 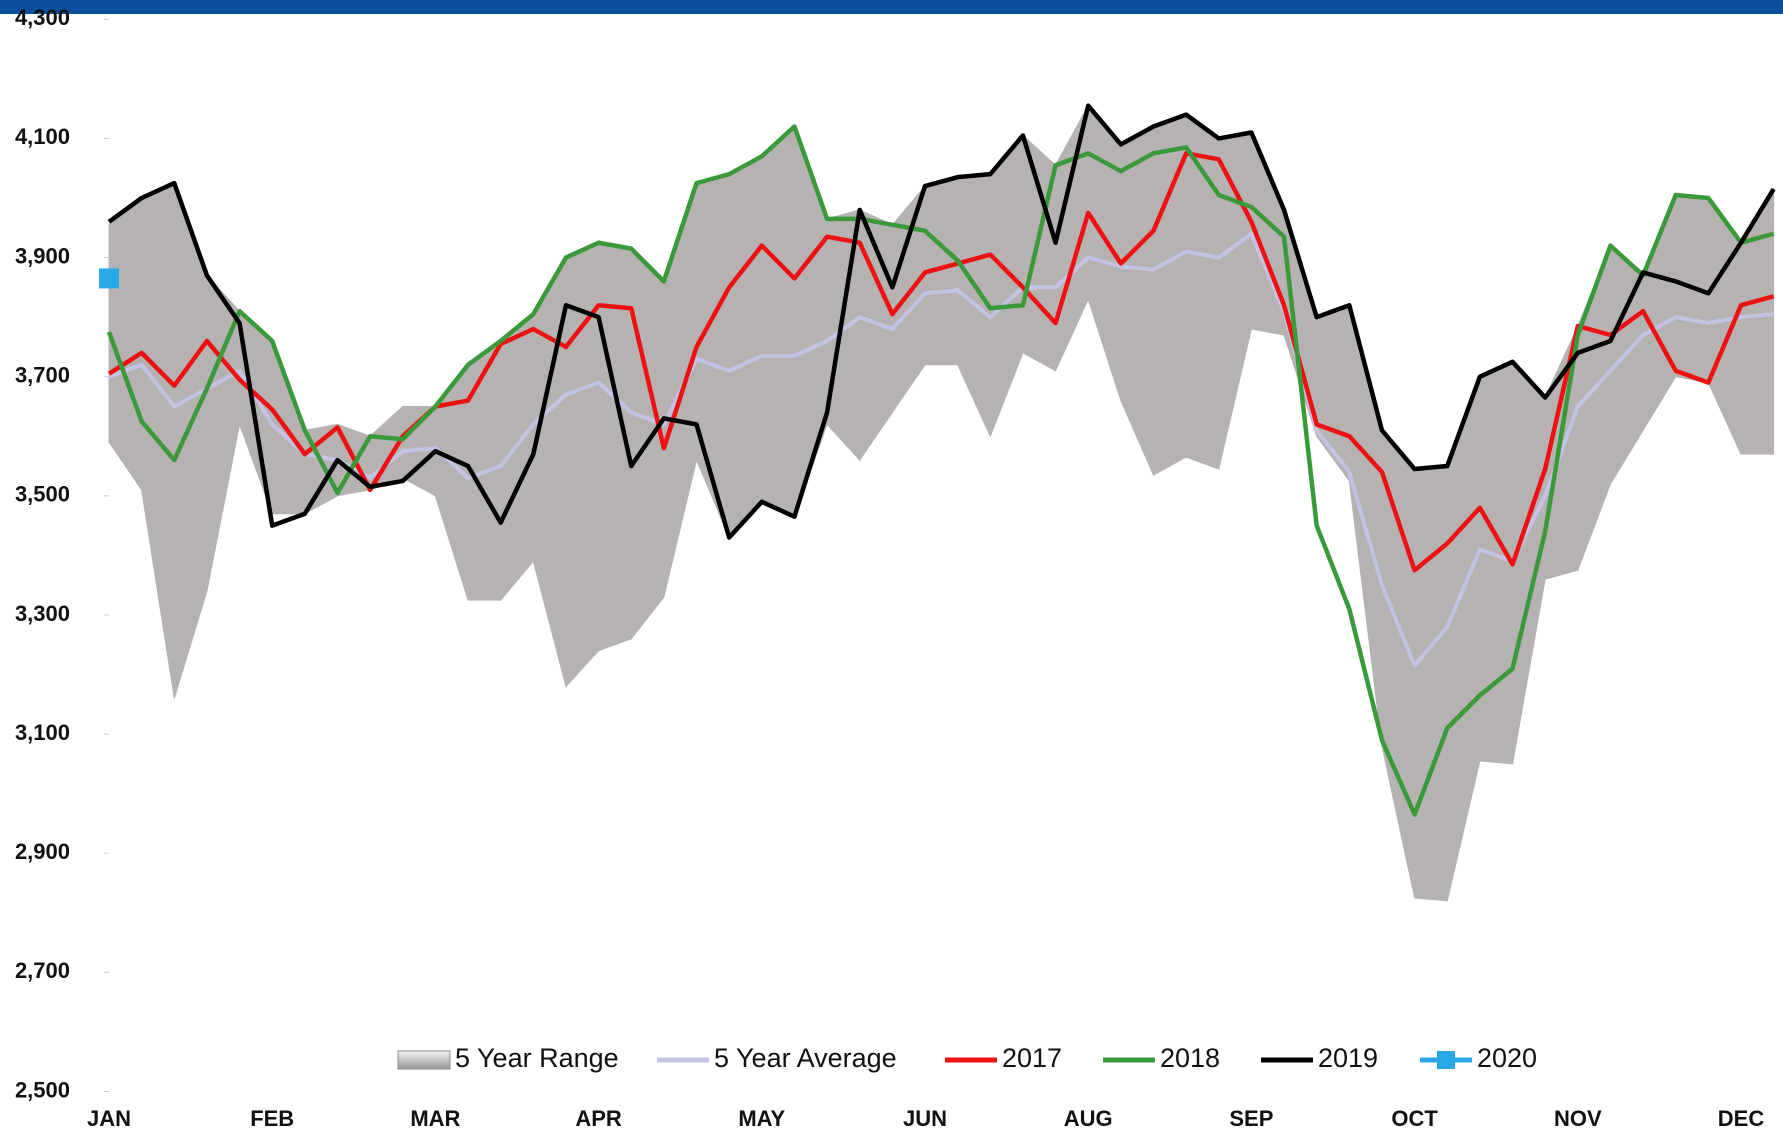 I want to click on x-tick-label: AUG, so click(x=1088, y=1118).